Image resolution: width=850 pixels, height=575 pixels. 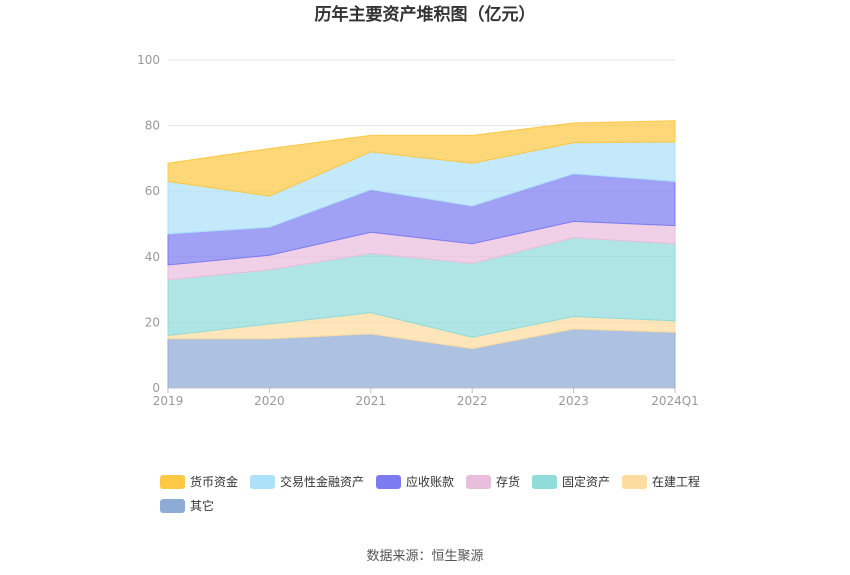 What do you see at coordinates (322, 481) in the screenshot?
I see `legend-label: 交易性金融资产` at bounding box center [322, 481].